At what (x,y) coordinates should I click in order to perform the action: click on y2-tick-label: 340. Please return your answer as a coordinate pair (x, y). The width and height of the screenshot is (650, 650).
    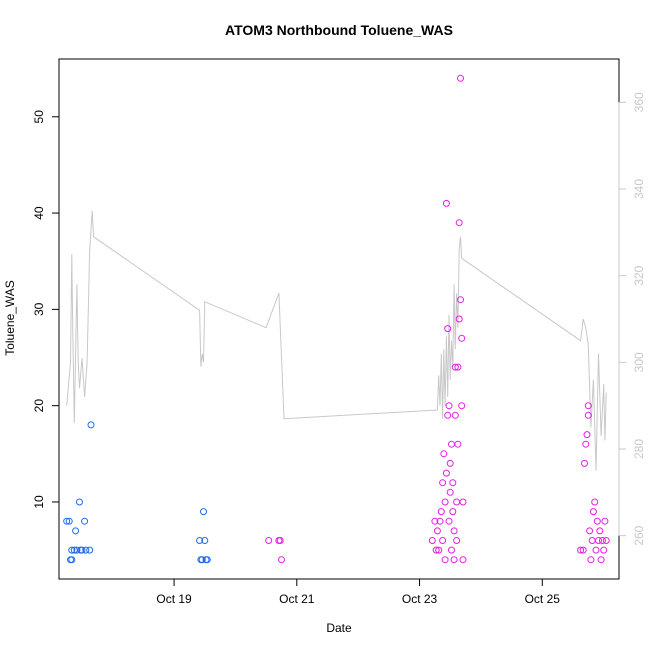
    Looking at the image, I should click on (639, 189).